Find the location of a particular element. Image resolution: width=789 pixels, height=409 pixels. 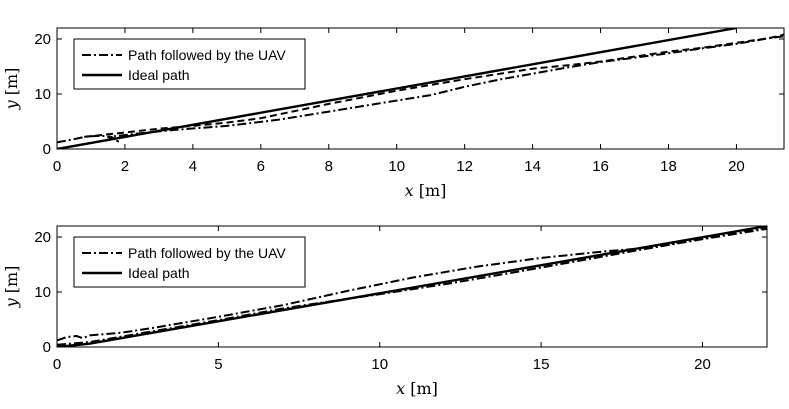

x-tick-label: 8 is located at coordinates (329, 166).